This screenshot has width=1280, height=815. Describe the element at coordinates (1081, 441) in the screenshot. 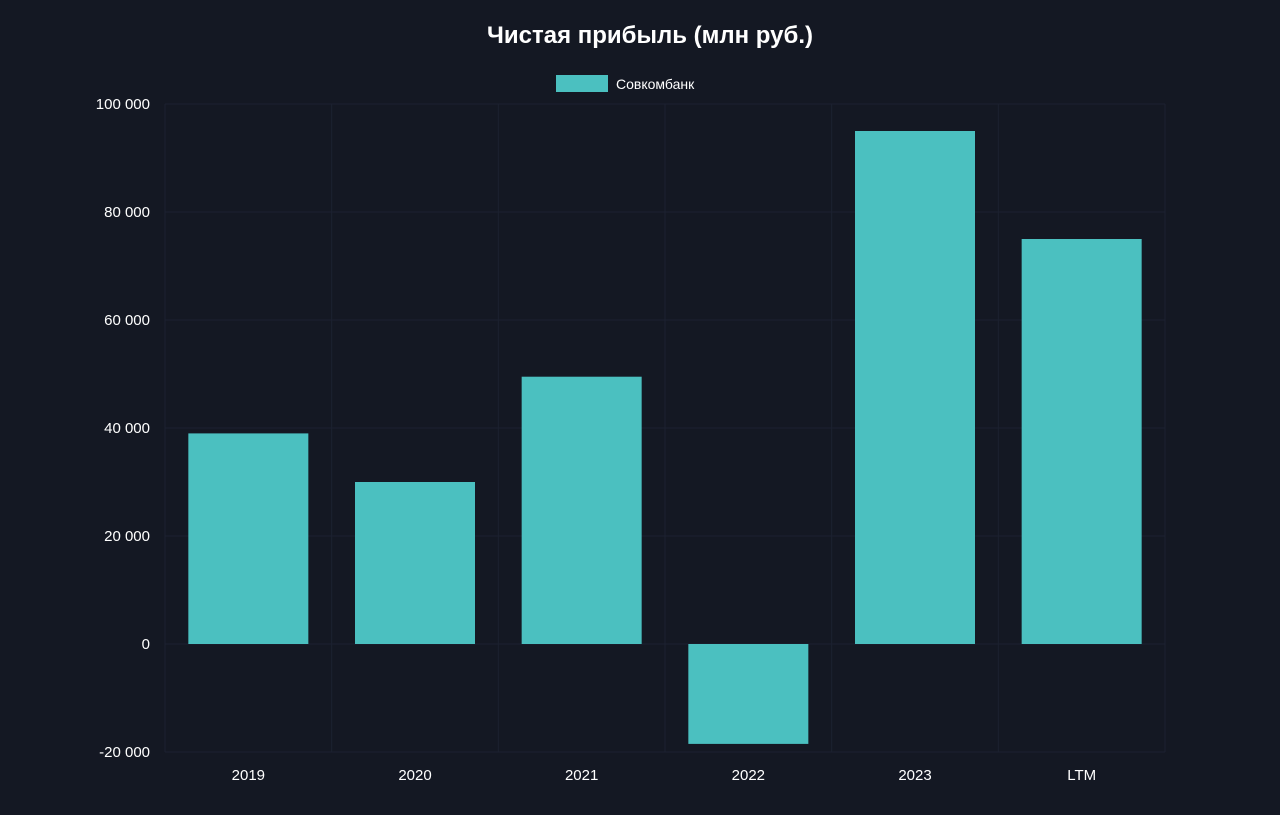

I see `bar-ltm` at that location.